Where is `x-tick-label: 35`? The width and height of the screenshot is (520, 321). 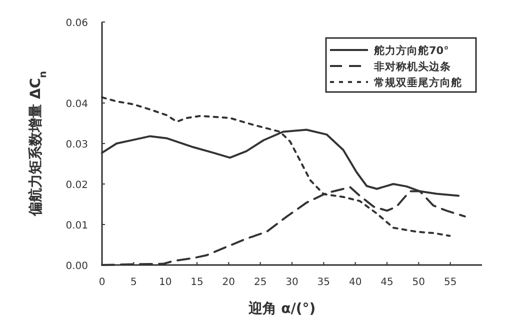 x-tick-label: 35 is located at coordinates (323, 282).